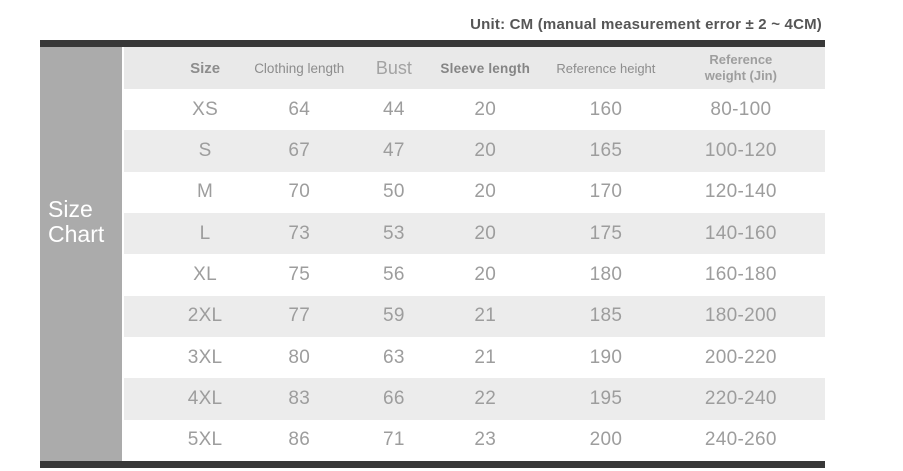 The width and height of the screenshot is (903, 471). What do you see at coordinates (740, 233) in the screenshot?
I see `table-cell: 140-160` at bounding box center [740, 233].